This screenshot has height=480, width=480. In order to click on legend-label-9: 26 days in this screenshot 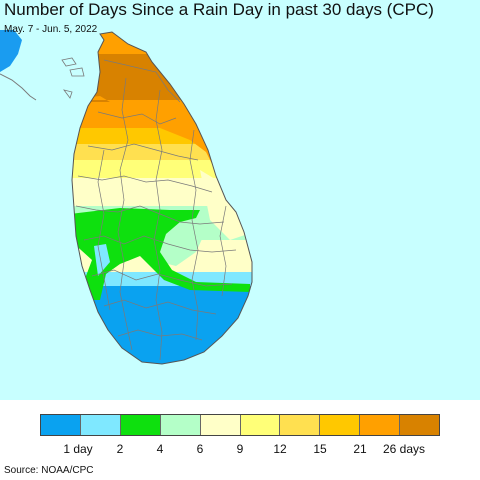, I will do `click(404, 449)`.